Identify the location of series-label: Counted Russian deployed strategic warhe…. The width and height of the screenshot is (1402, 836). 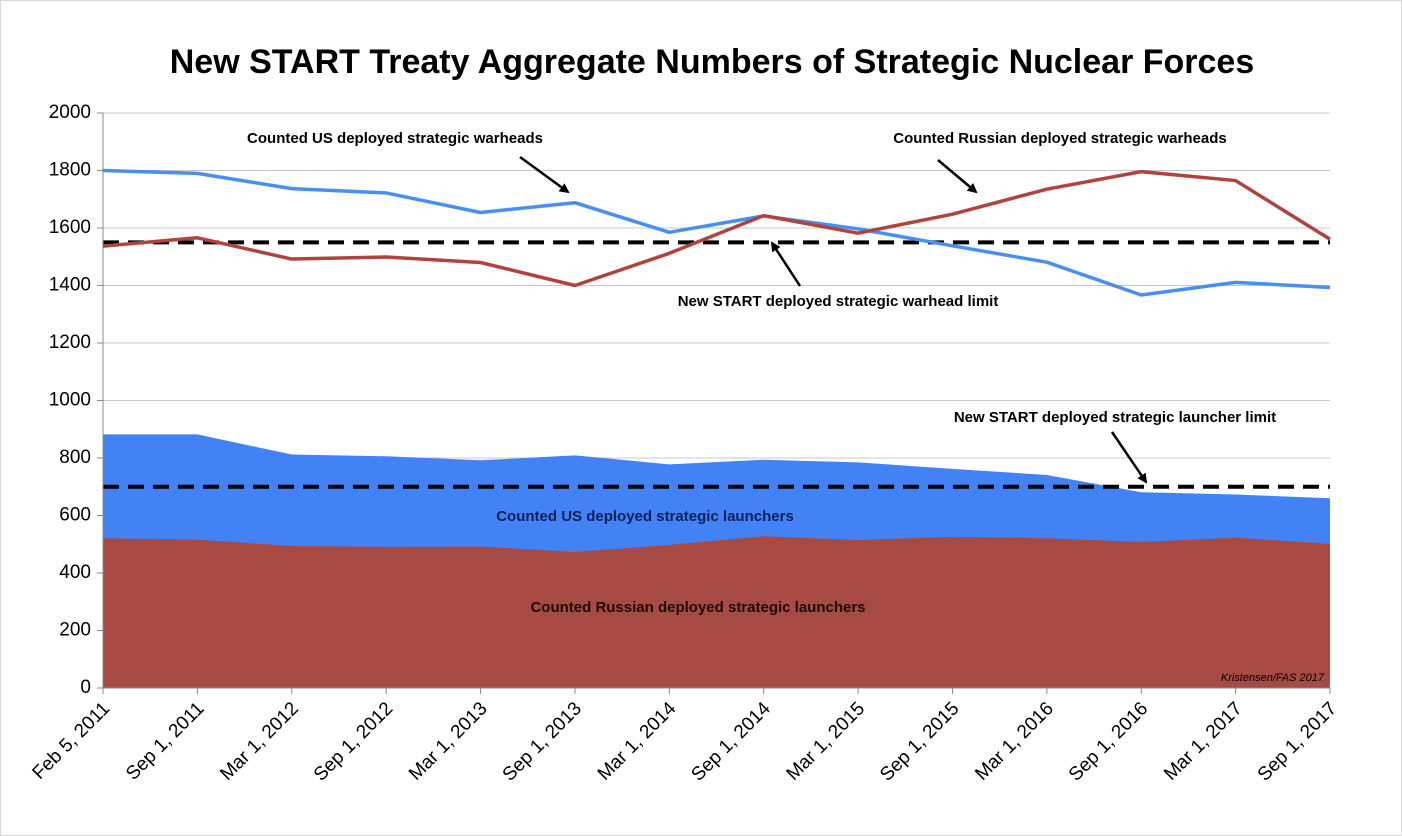
(1059, 138).